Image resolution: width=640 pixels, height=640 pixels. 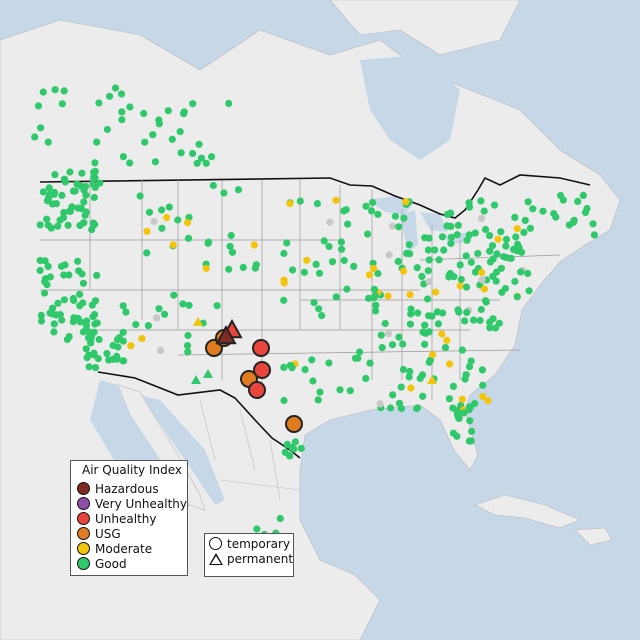 I want to click on usg-swatch, so click(x=83, y=533).